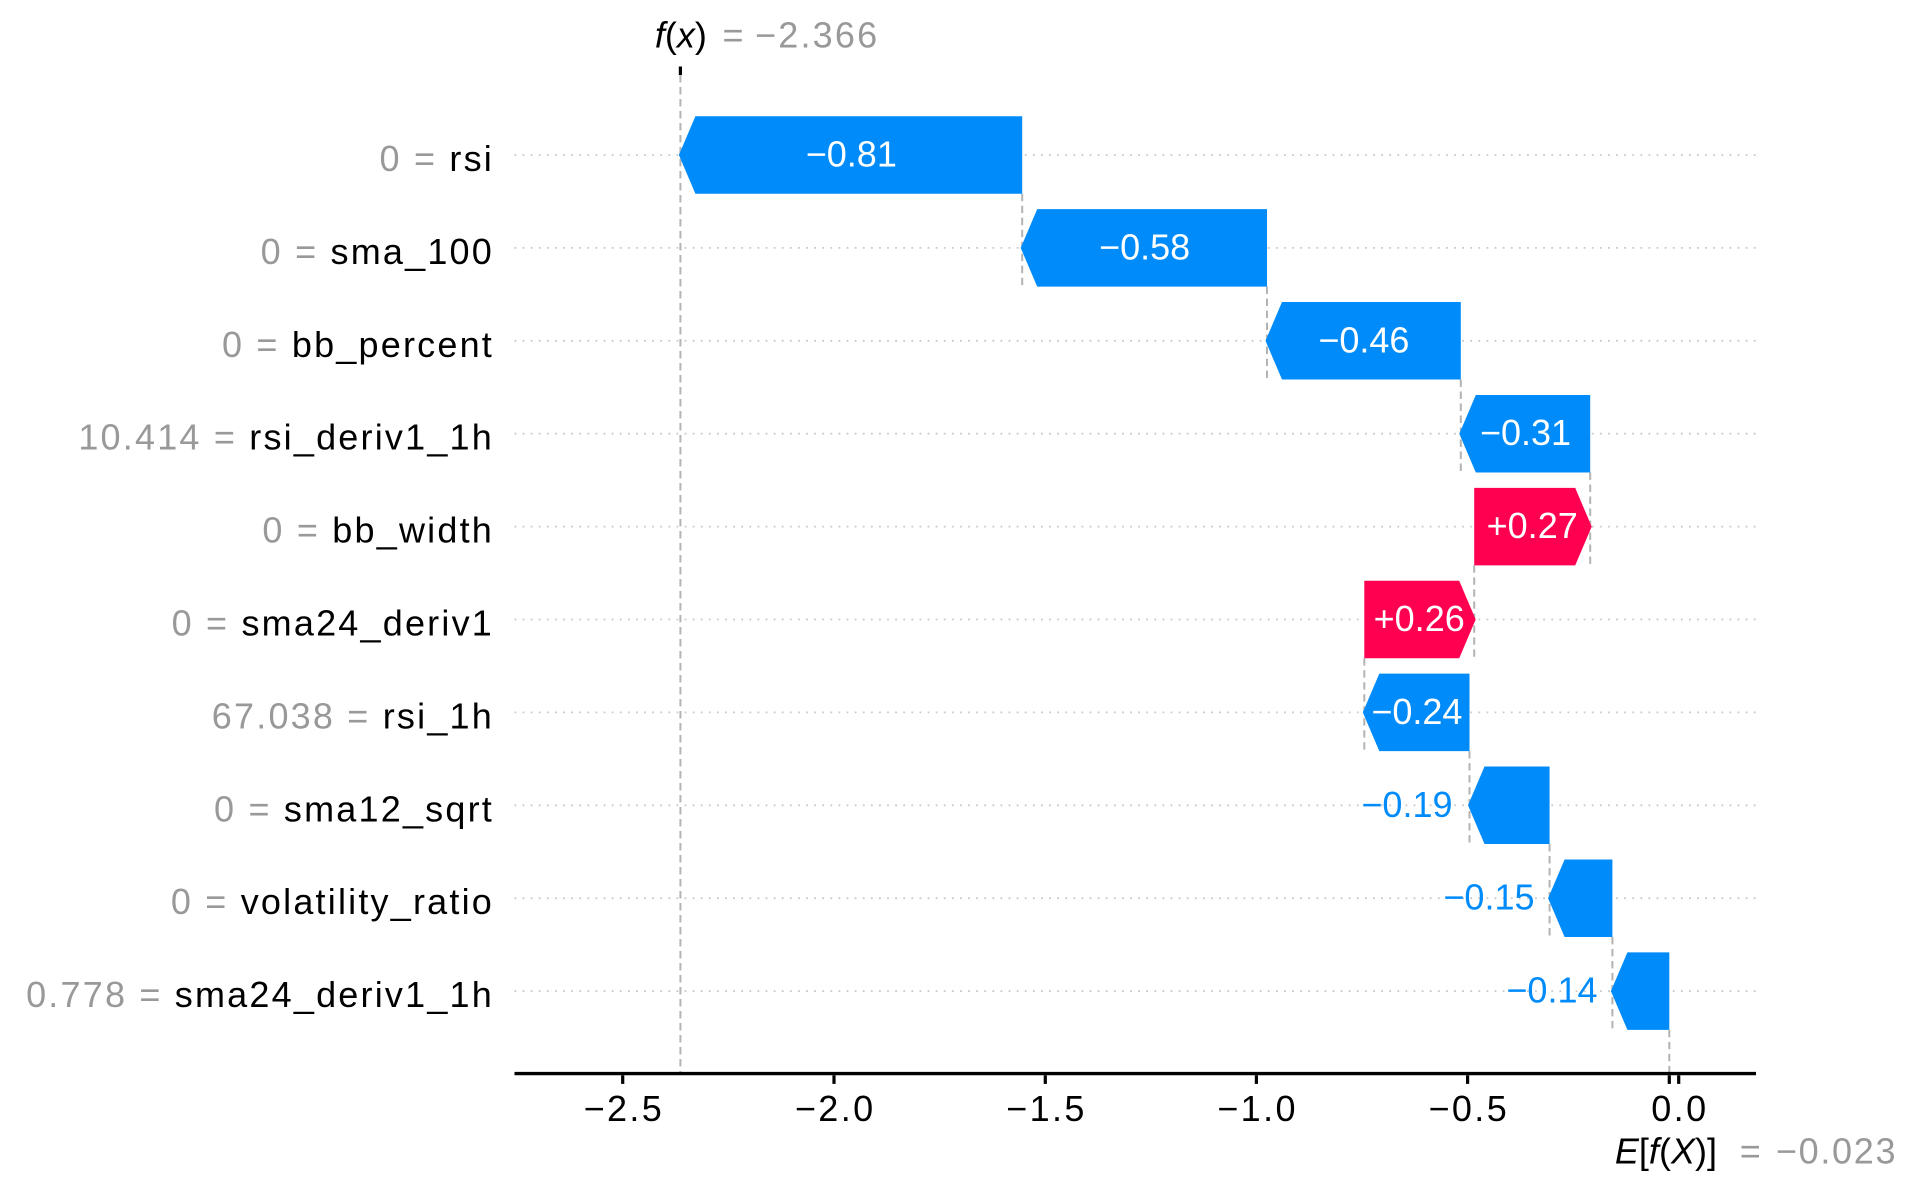 The height and width of the screenshot is (1187, 1914). Describe the element at coordinates (1551, 990) in the screenshot. I see `svg-text: −0.14` at that location.